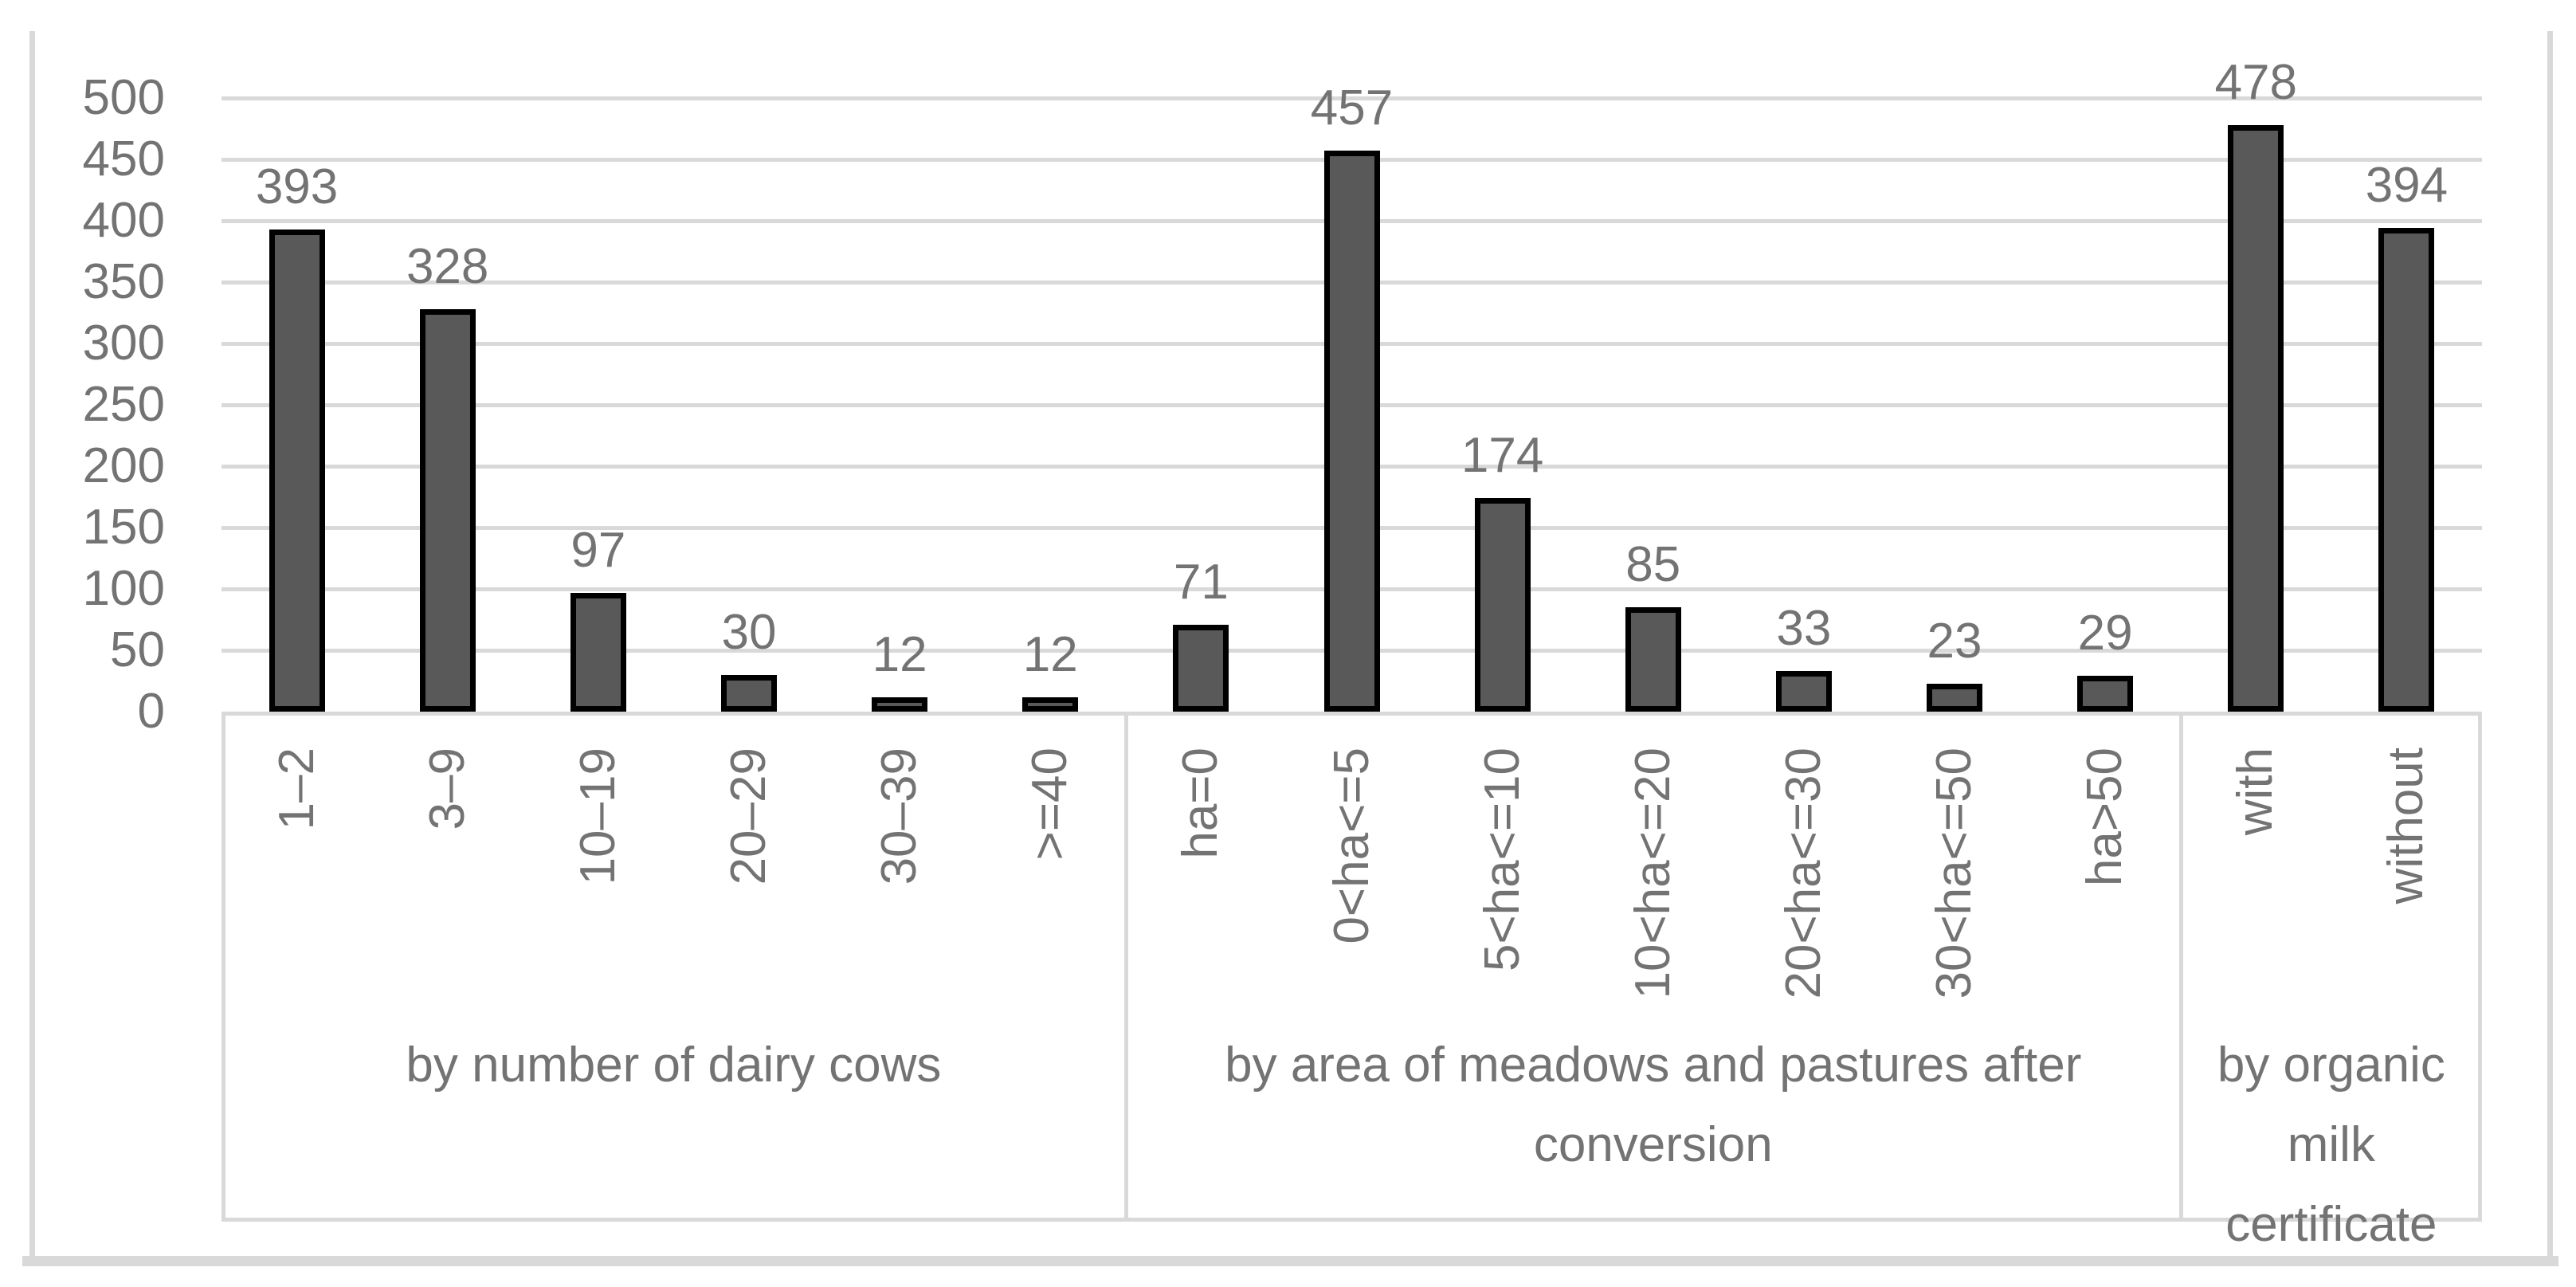 The width and height of the screenshot is (2576, 1287). I want to click on bar-value-label: 23, so click(1954, 641).